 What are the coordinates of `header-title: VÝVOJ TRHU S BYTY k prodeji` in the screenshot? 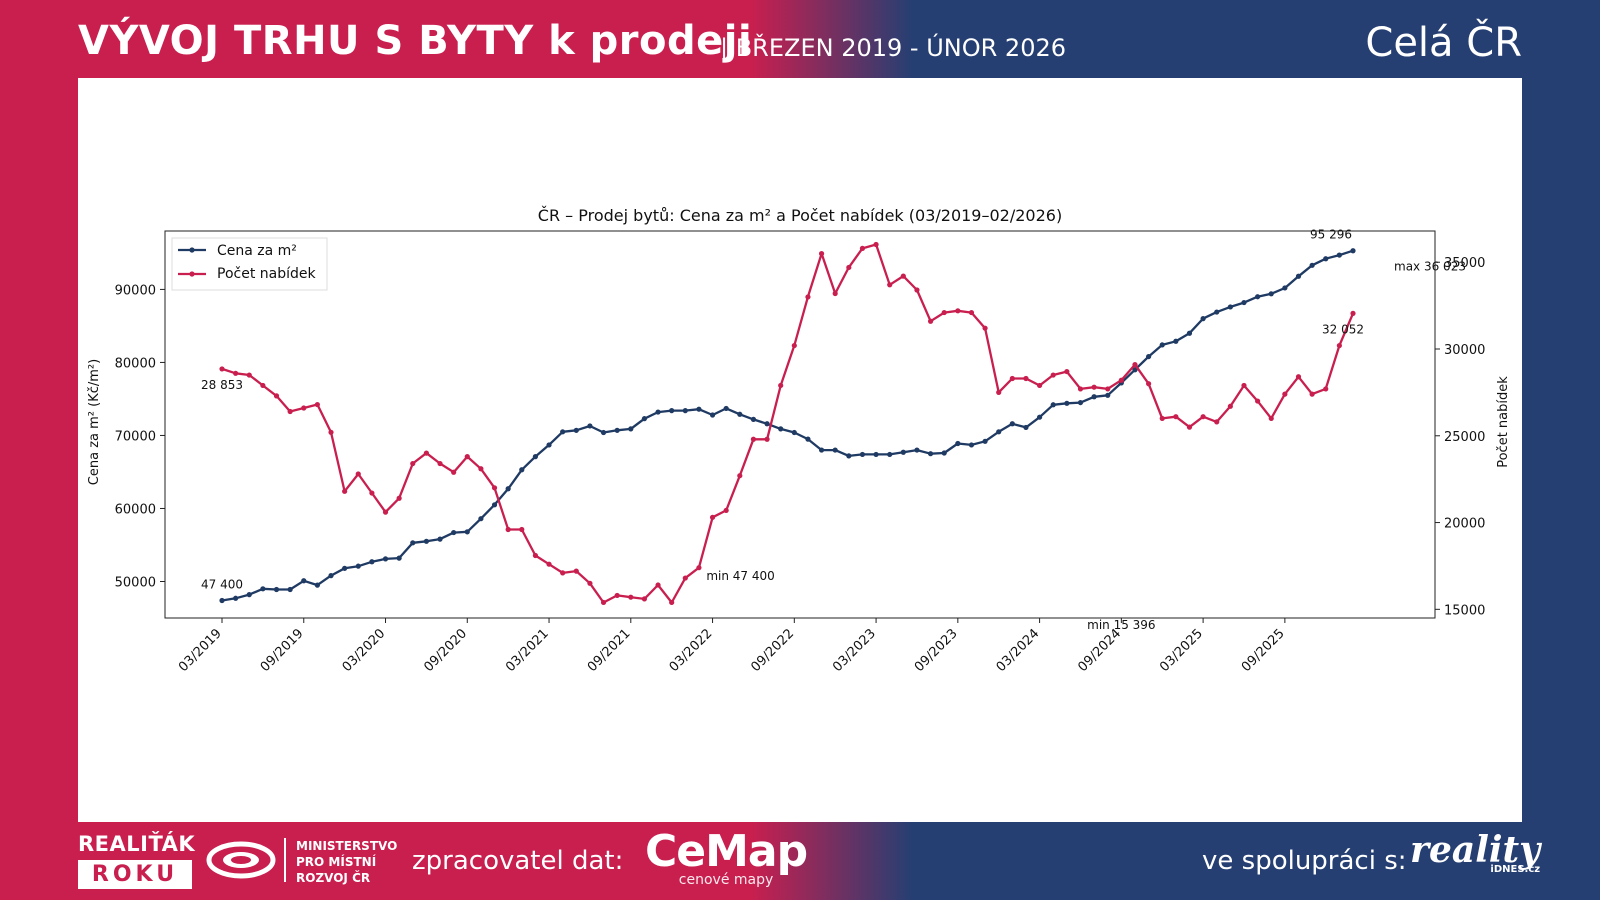 It's located at (415, 41).